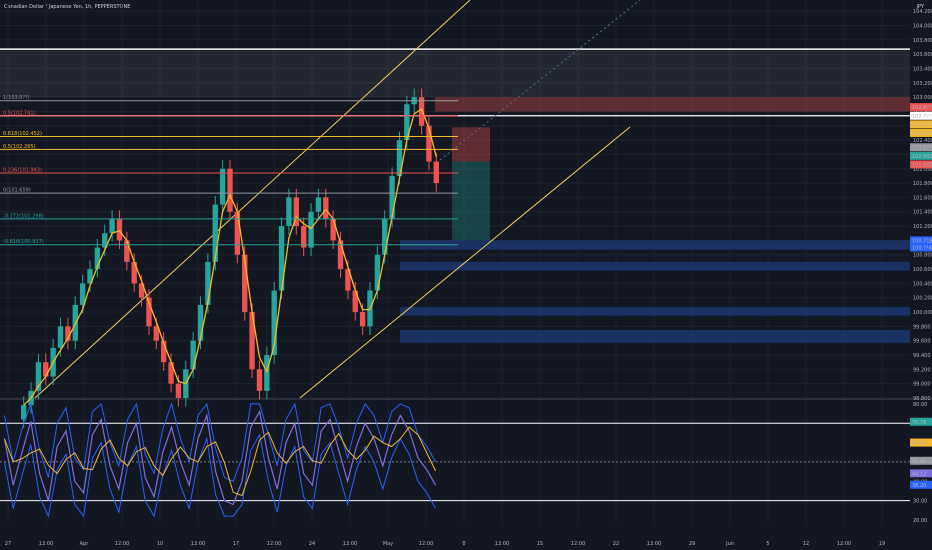 This screenshot has height=550, width=932. I want to click on rsi-lower-band, so click(220, 475).